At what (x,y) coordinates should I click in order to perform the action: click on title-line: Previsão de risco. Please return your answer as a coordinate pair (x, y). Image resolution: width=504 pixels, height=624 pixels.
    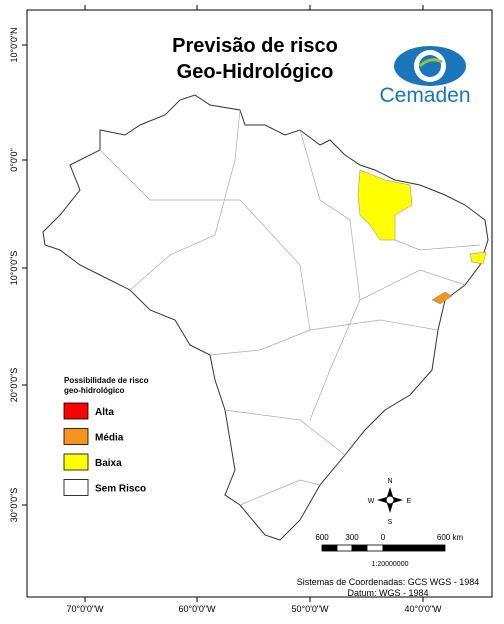
    Looking at the image, I should click on (255, 46).